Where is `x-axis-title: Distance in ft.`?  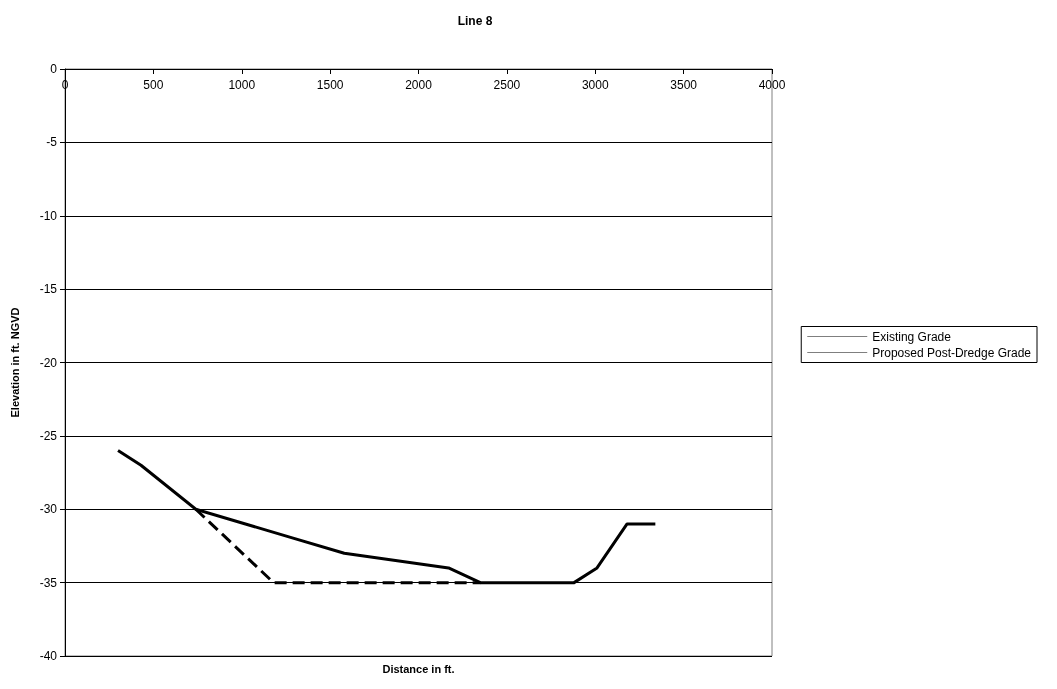
x-axis-title: Distance in ft. is located at coordinates (418, 668).